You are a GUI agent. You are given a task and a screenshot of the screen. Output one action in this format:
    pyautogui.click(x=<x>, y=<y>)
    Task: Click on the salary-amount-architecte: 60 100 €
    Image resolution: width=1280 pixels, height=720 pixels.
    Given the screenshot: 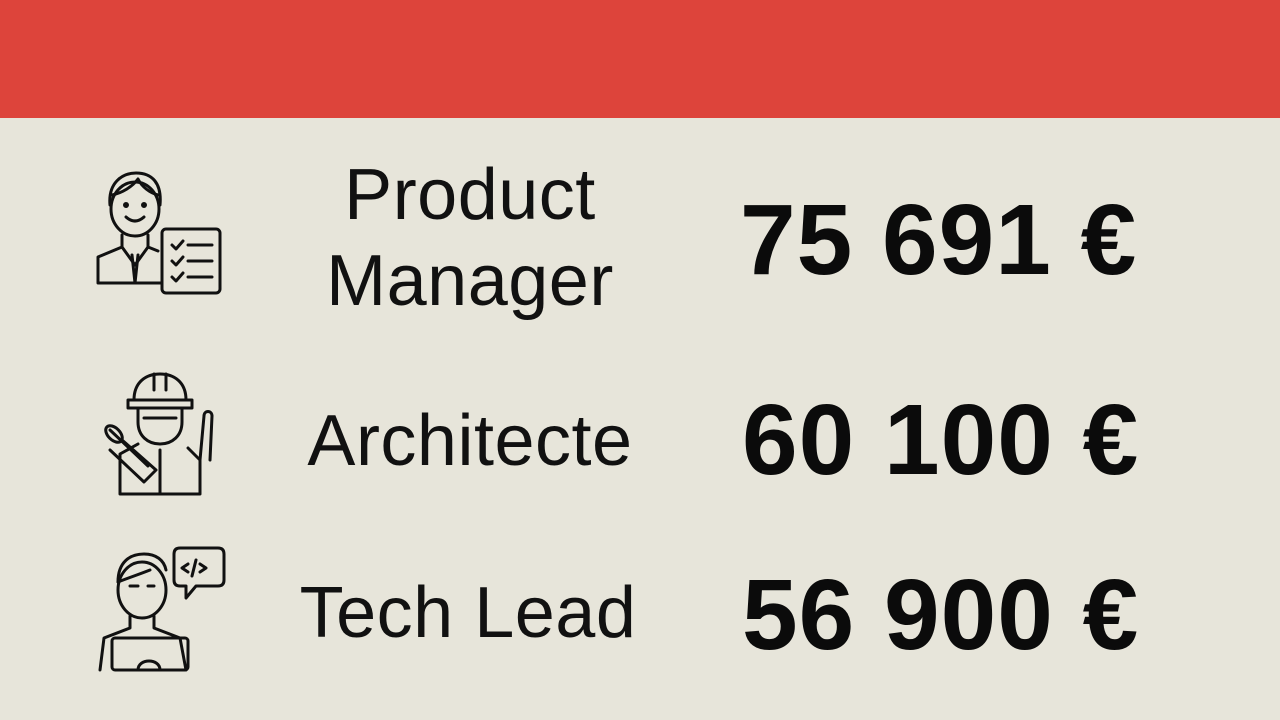 What is the action you would take?
    pyautogui.click(x=941, y=440)
    